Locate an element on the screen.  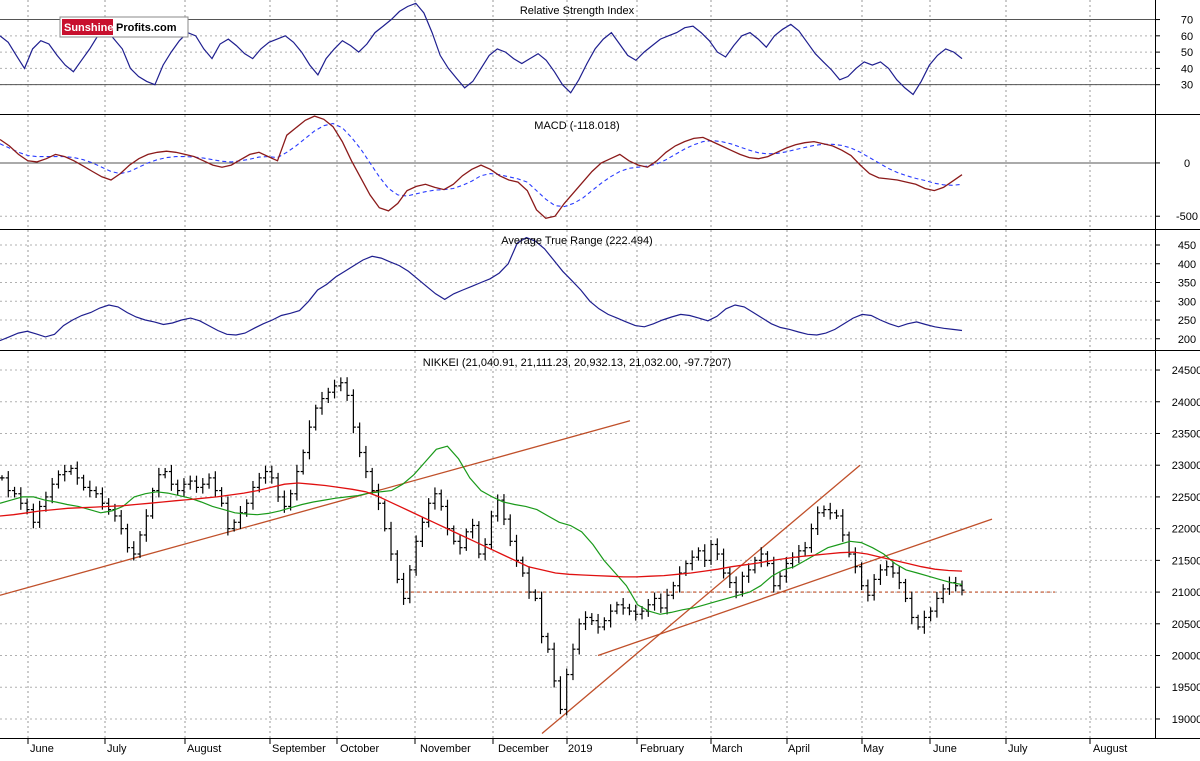
ytick-label-p3-10: 24000 is located at coordinates (1186, 403).